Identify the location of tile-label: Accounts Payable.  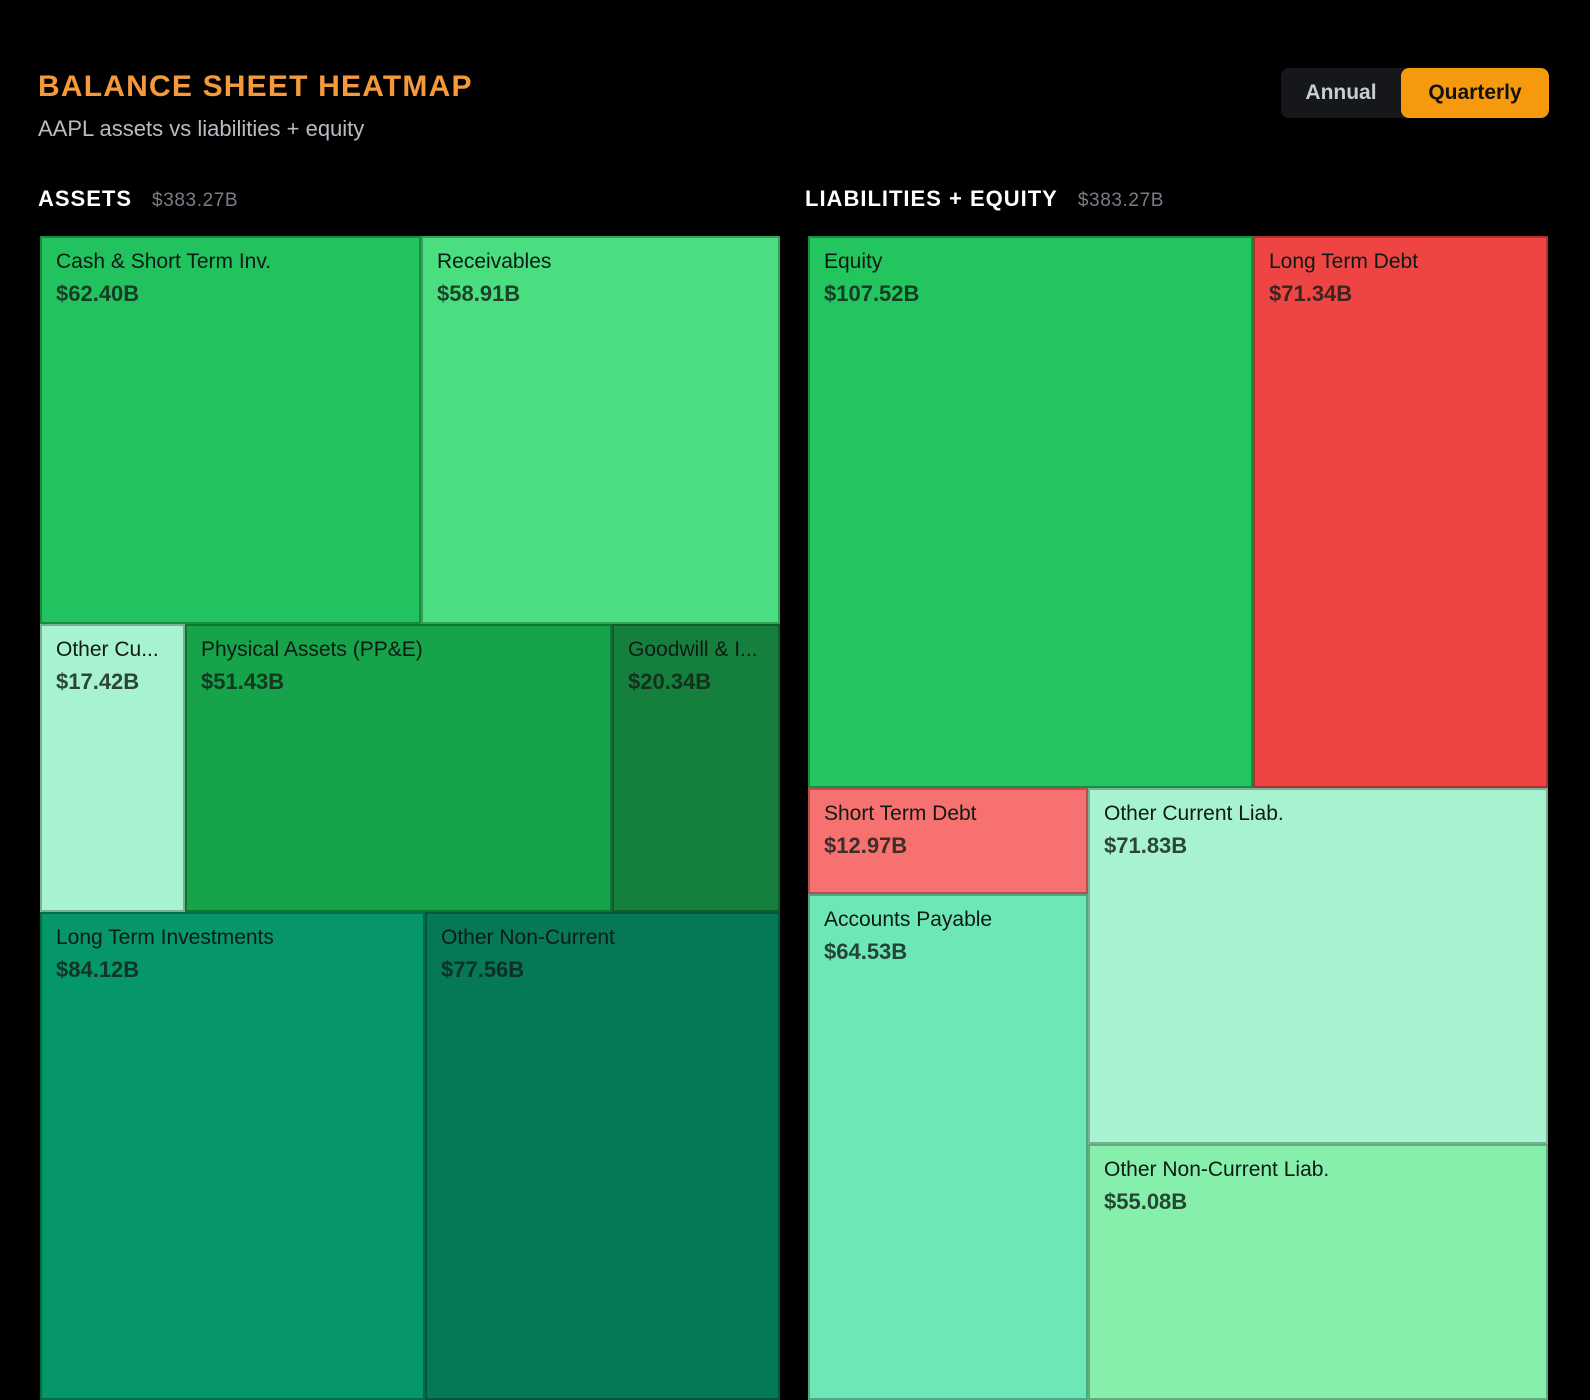
(908, 919).